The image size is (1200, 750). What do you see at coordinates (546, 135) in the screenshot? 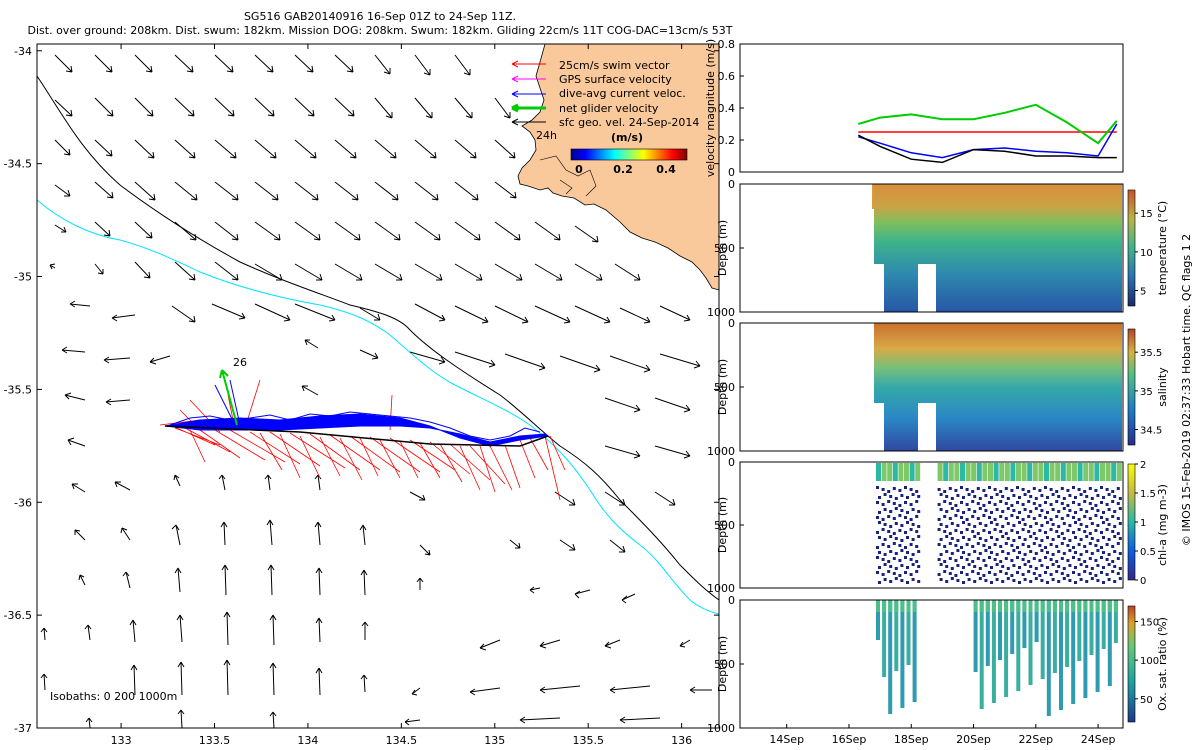
I see `legend-24h-label: 24h` at bounding box center [546, 135].